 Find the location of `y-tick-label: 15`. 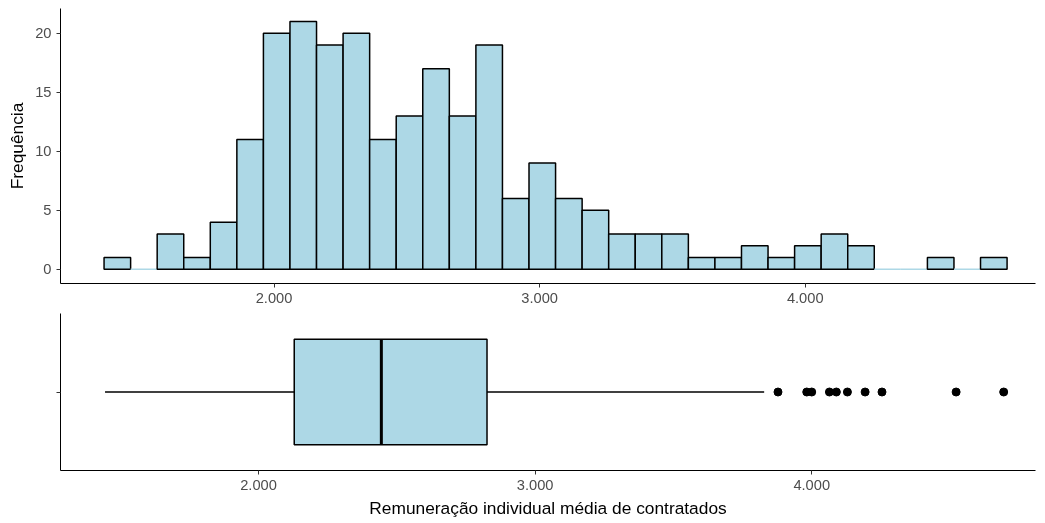

y-tick-label: 15 is located at coordinates (43, 92).